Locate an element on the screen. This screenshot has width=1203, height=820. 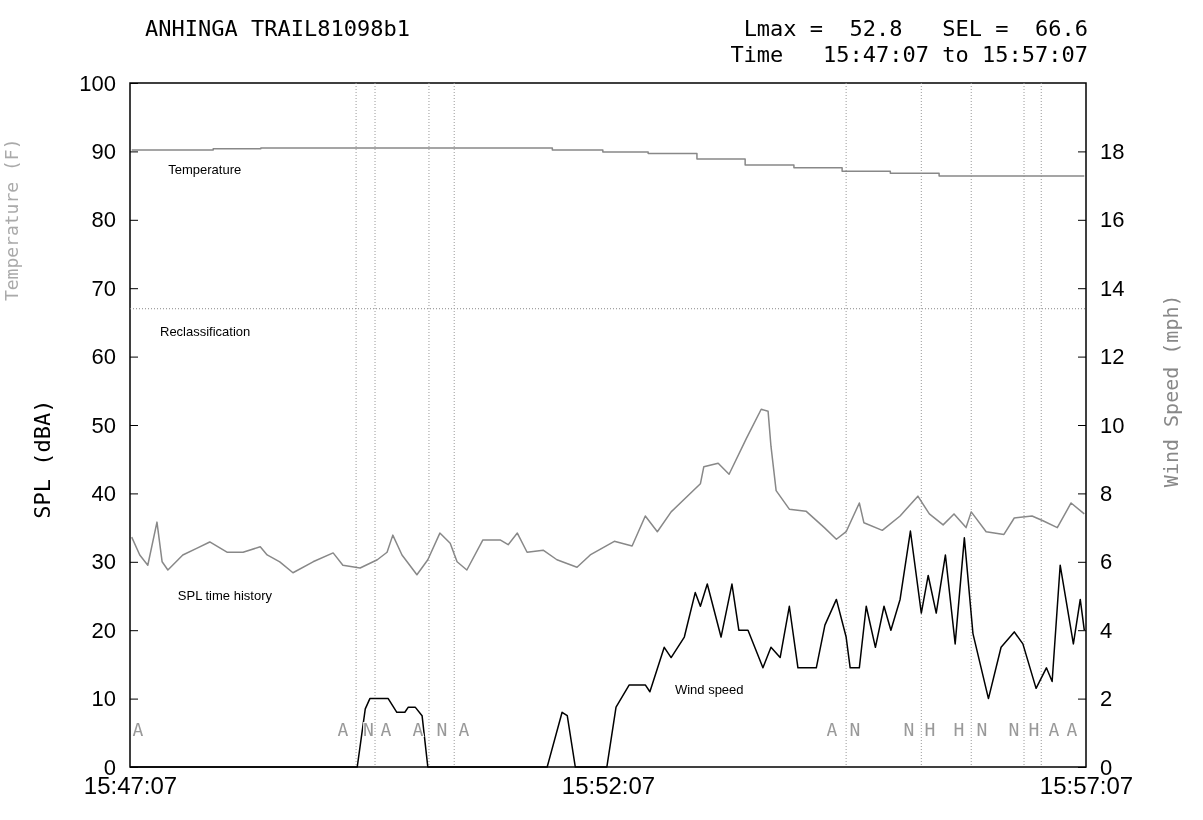
y-tick-label: 90 is located at coordinates (103, 151).